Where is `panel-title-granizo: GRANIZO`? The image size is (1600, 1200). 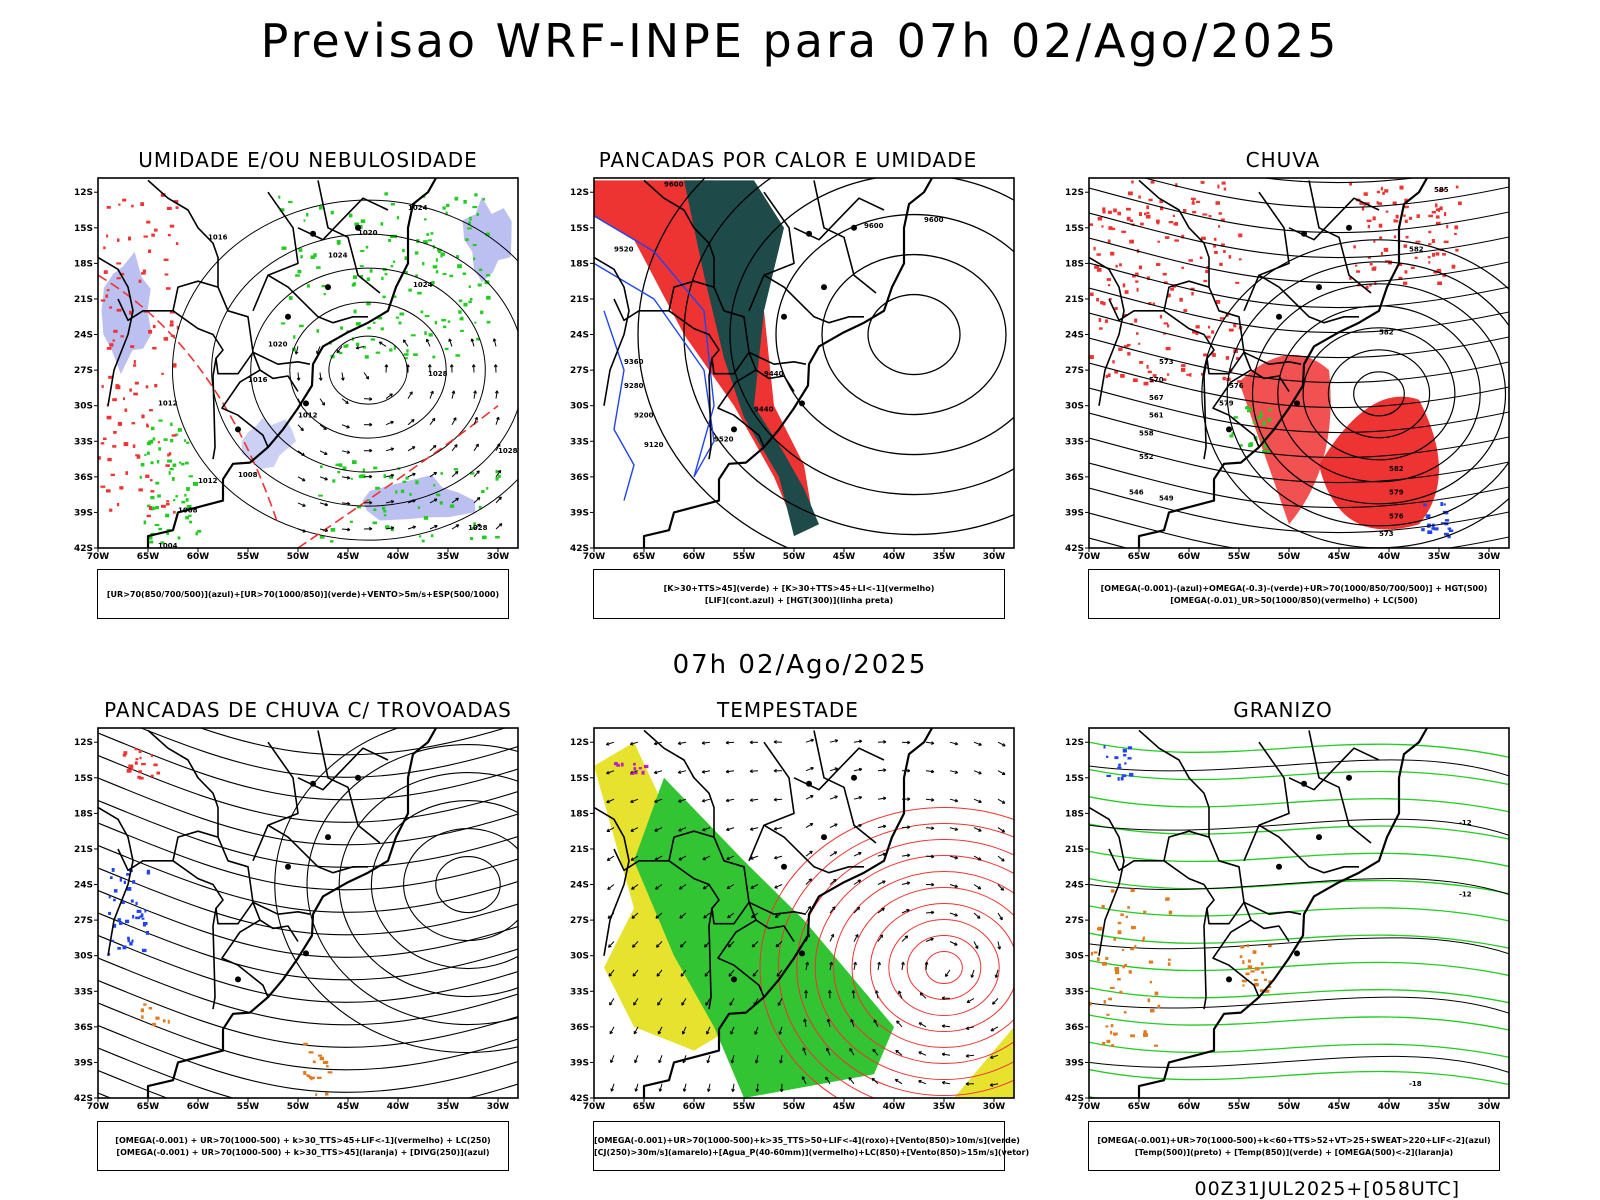 panel-title-granizo: GRANIZO is located at coordinates (1283, 710).